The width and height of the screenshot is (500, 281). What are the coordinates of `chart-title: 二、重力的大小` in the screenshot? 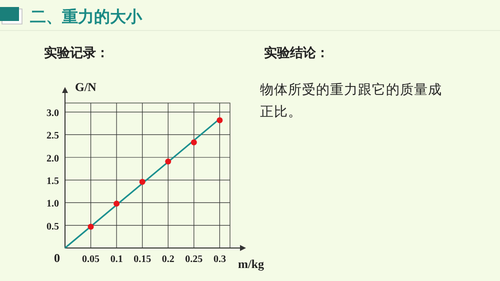 It's located at (86, 16).